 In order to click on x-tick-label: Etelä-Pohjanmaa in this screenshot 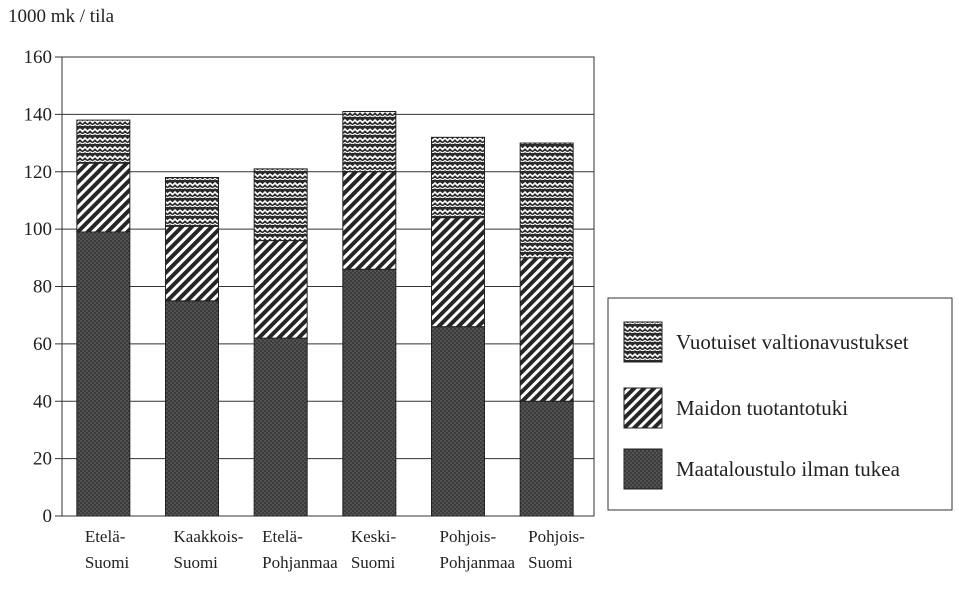, I will do `click(300, 549)`.